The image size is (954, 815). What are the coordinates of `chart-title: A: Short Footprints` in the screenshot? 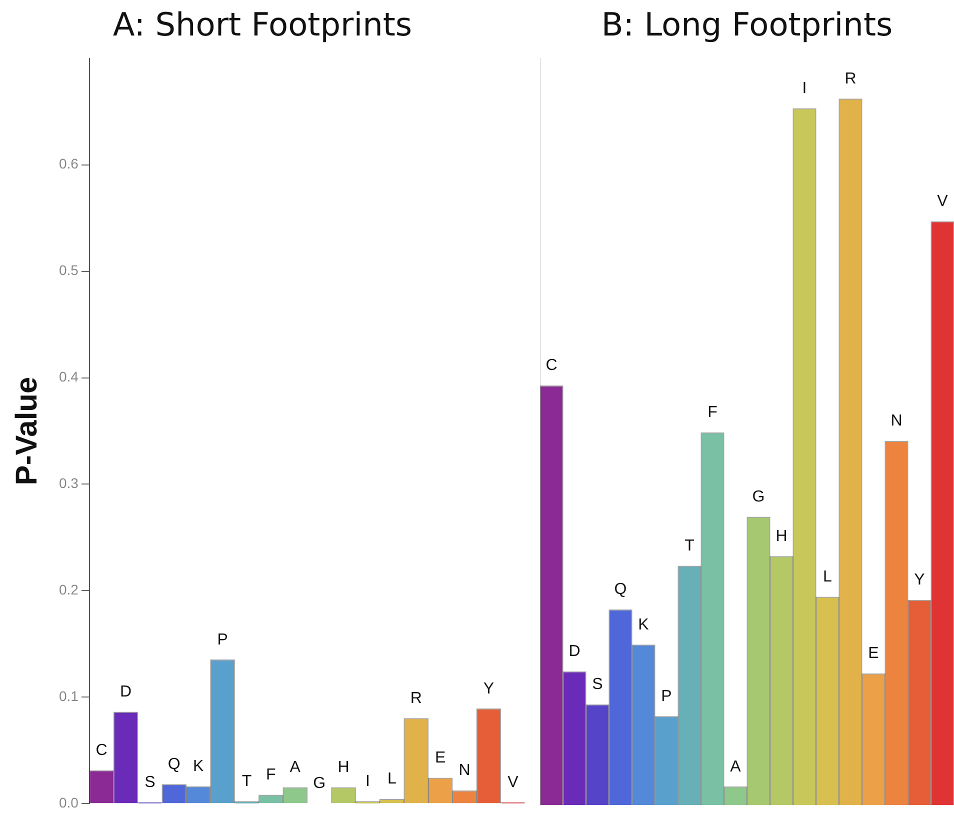 It's located at (262, 25).